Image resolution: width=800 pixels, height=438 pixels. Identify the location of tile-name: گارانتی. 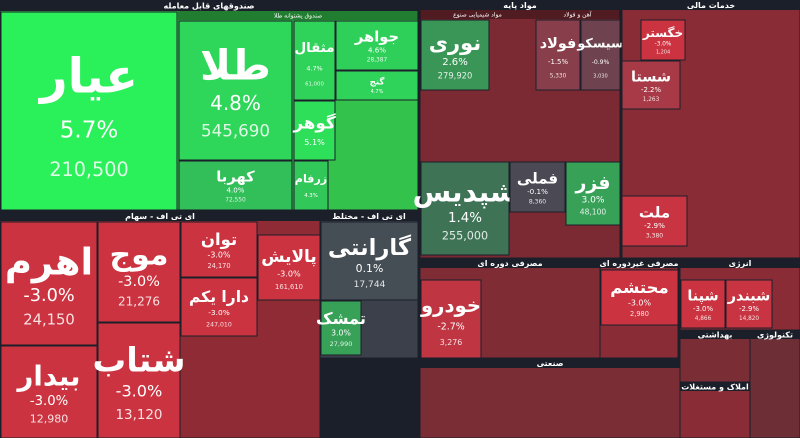
(370, 247).